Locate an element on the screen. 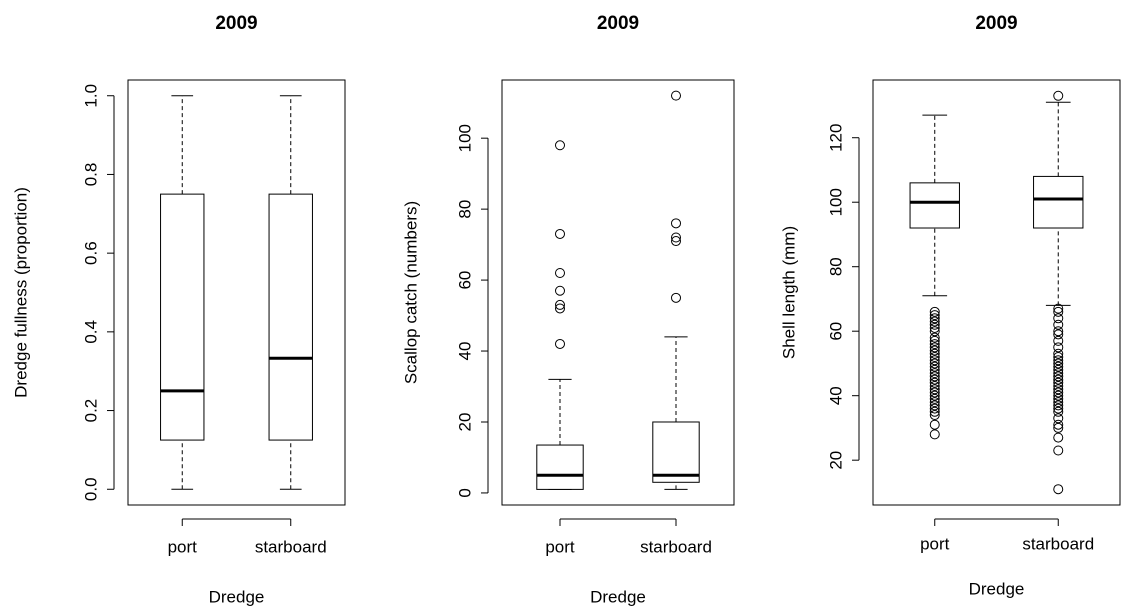 The height and width of the screenshot is (611, 1124). y-tick-label: 120 is located at coordinates (835, 138).